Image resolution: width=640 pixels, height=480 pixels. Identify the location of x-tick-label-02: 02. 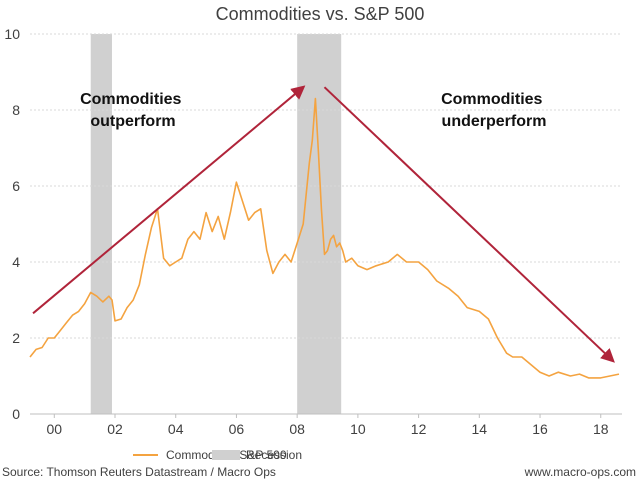
(115, 429).